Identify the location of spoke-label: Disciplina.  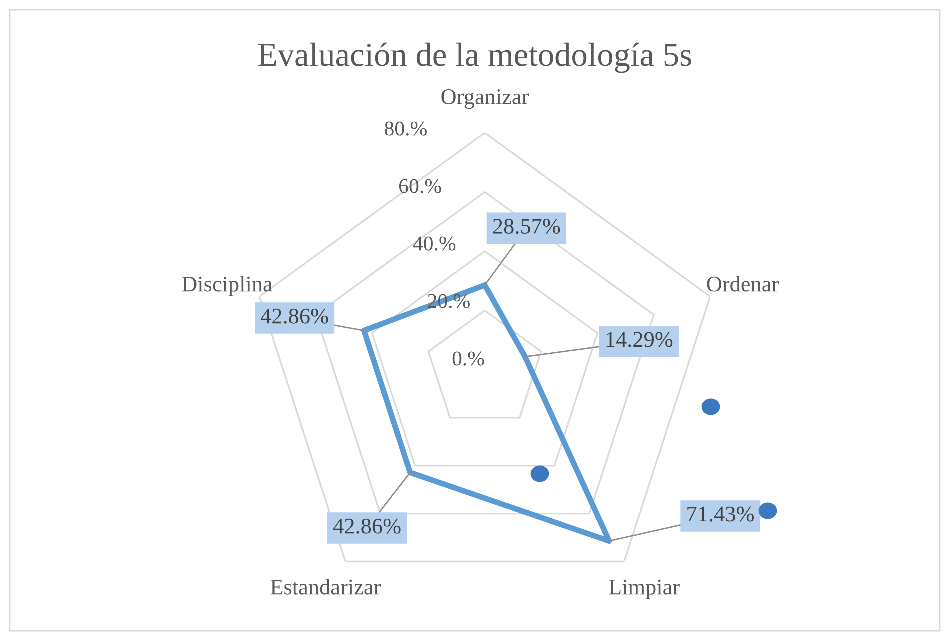
(227, 286).